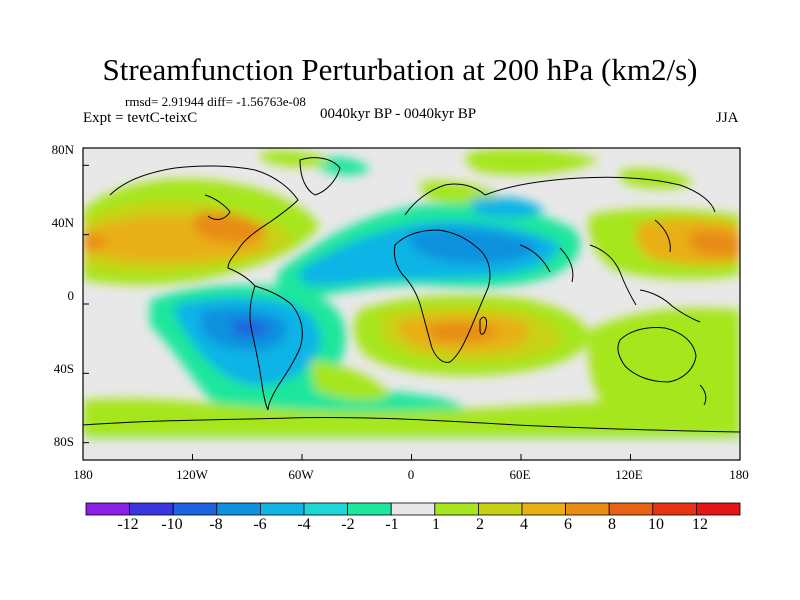 Image resolution: width=800 pixels, height=600 pixels. Describe the element at coordinates (568, 524) in the screenshot. I see `colorbar-label: 6` at that location.